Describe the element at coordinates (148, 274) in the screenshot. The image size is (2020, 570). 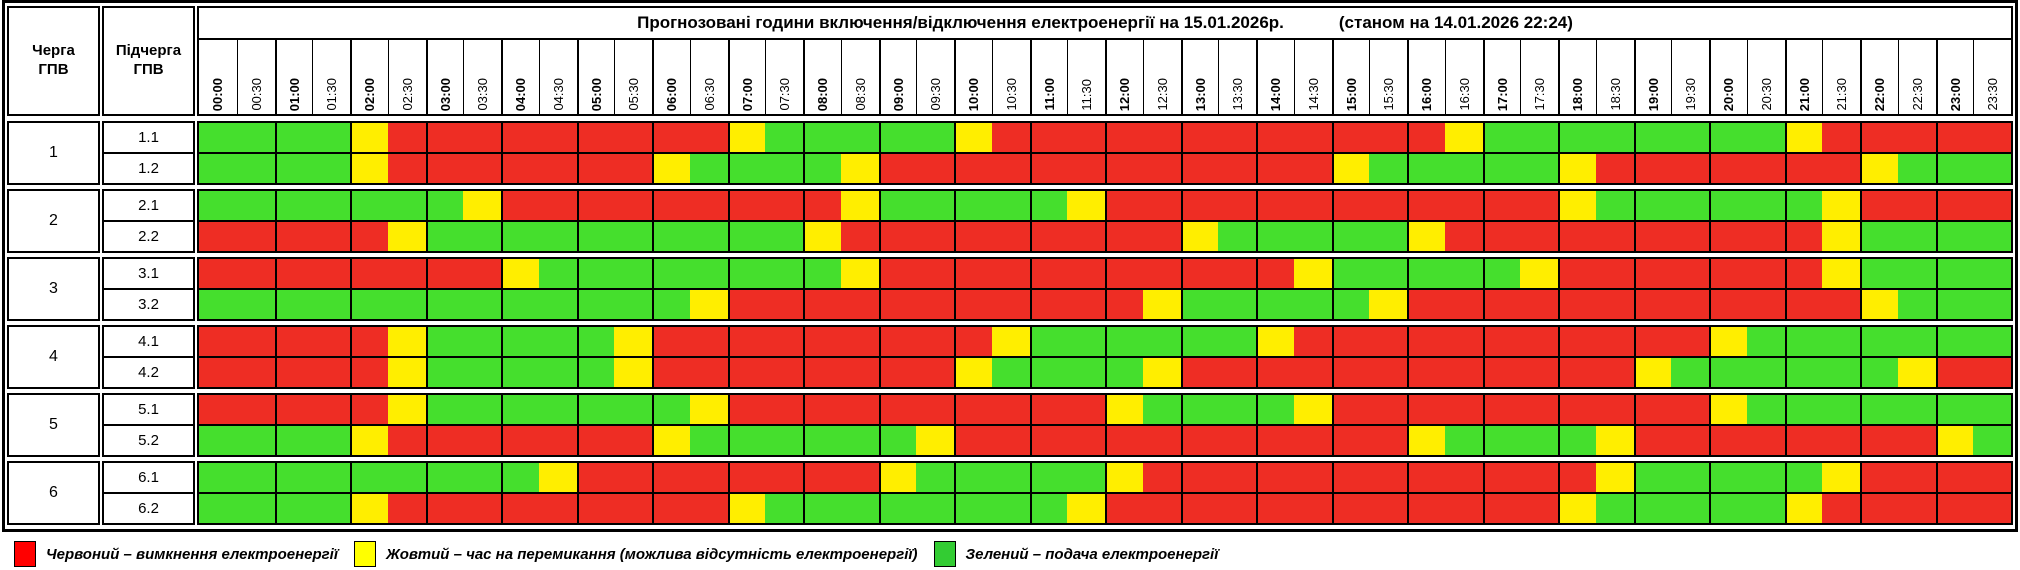
I see `subqueue-label: 3.1` at that location.